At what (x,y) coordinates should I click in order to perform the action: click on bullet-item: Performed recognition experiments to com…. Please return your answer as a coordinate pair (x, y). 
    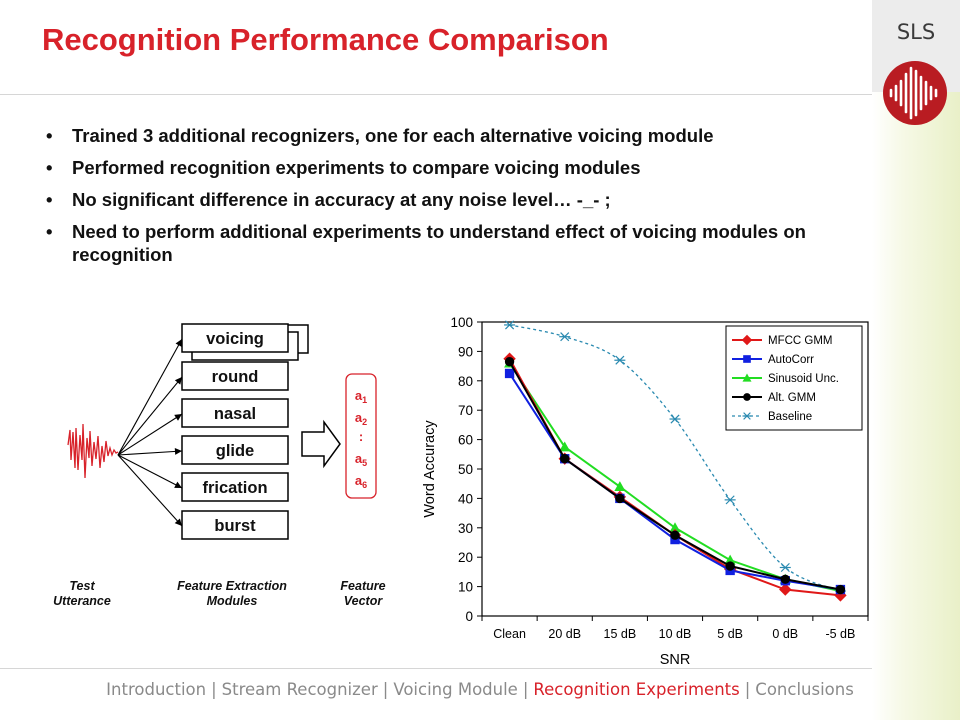
    Looking at the image, I should click on (470, 167).